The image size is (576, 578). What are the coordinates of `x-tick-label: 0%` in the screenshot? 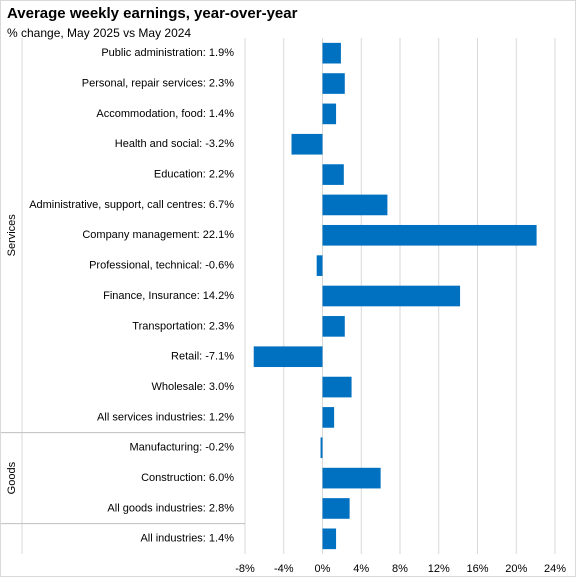 It's located at (323, 569).